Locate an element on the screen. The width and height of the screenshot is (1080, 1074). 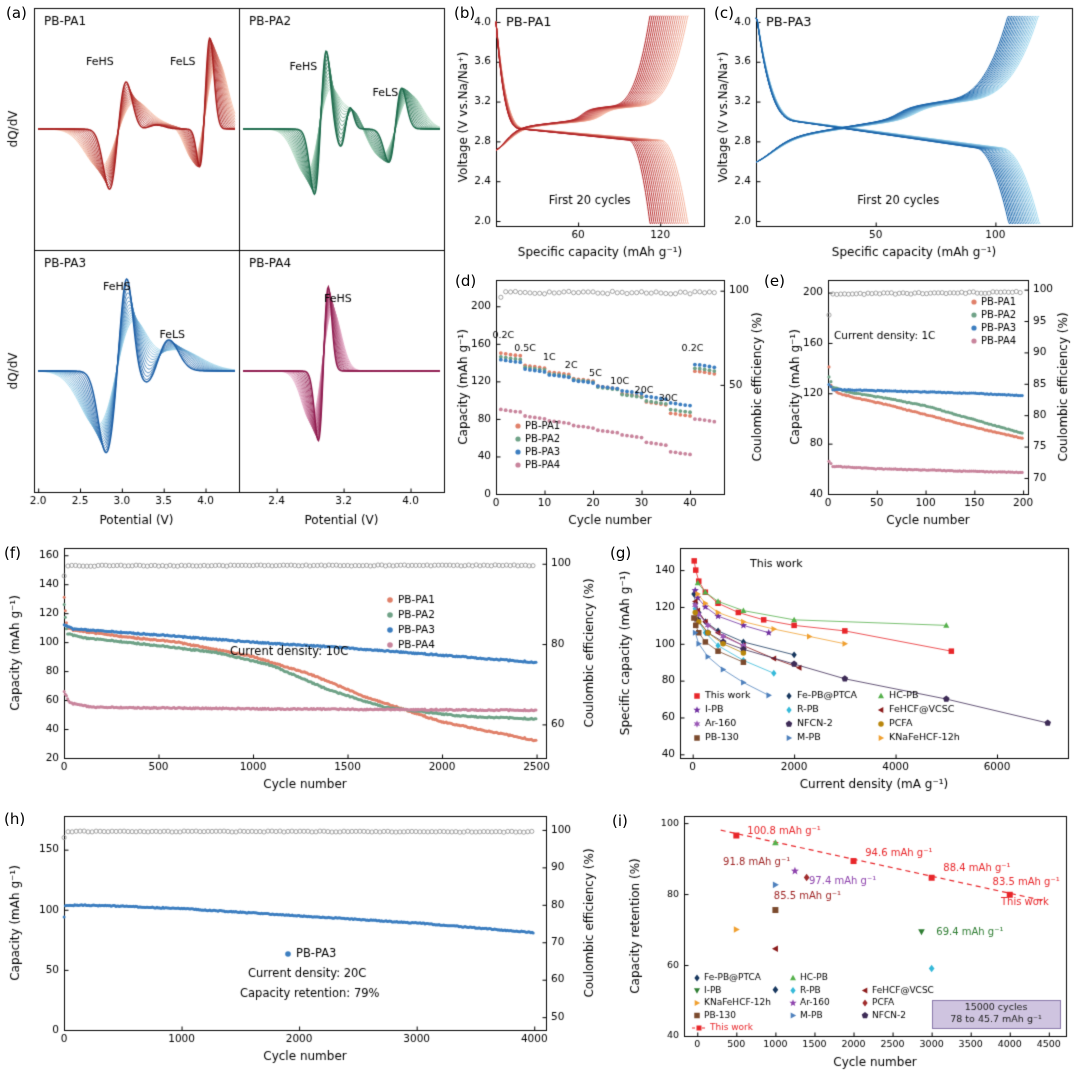
panel-label-i: (i) is located at coordinates (620, 821).